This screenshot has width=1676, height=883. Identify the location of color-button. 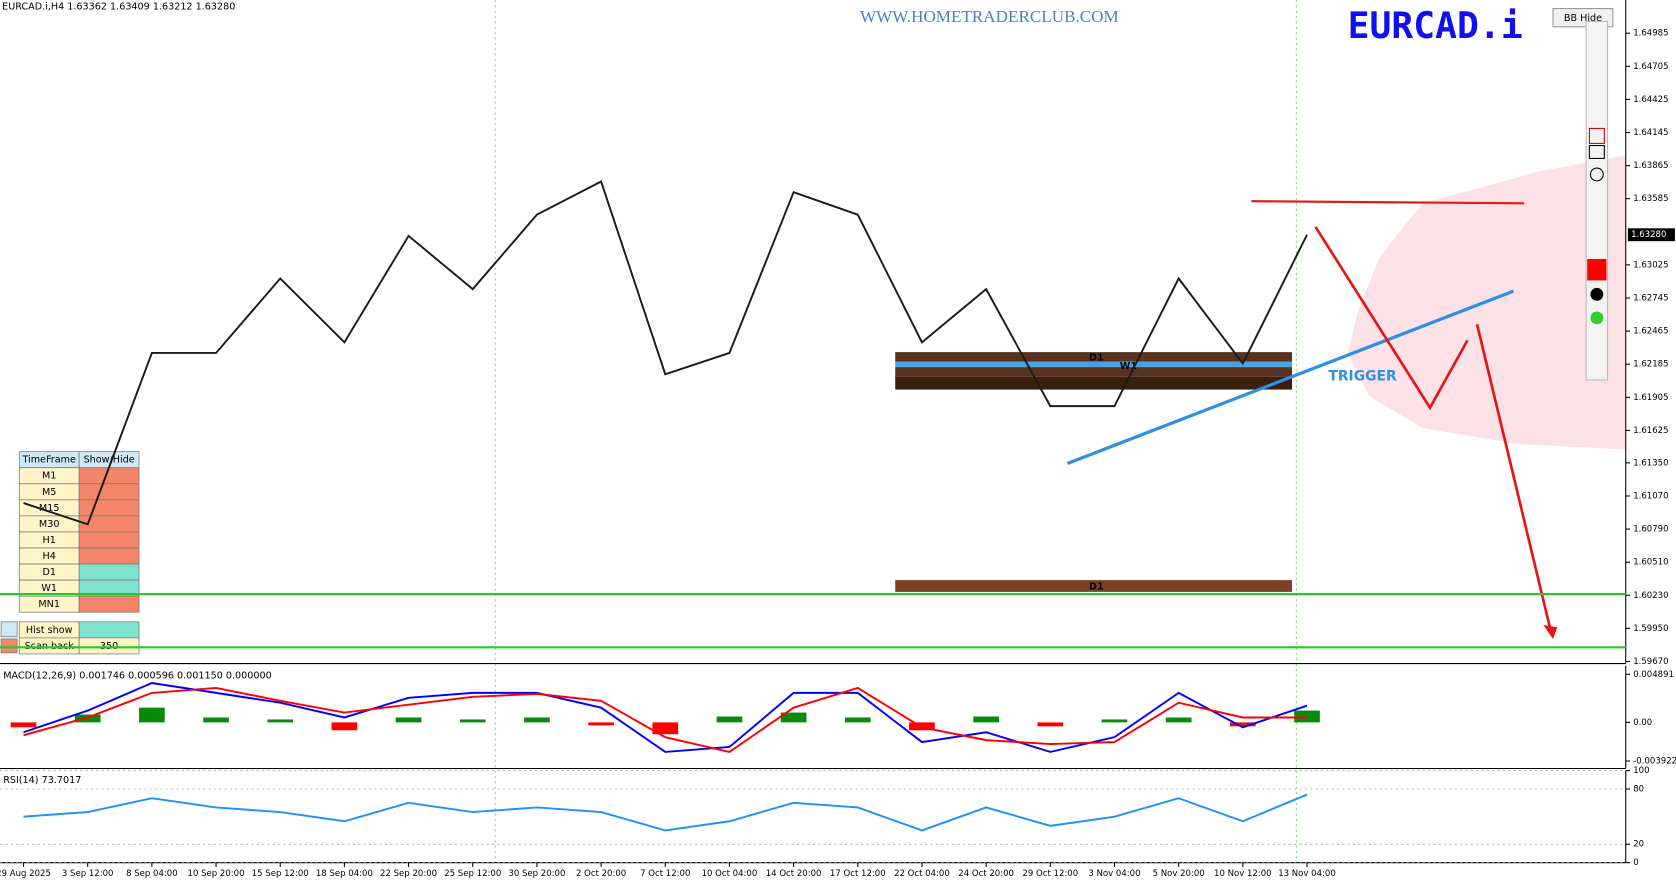
(1597, 270).